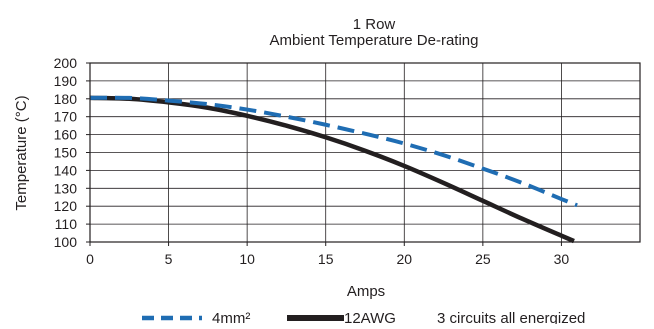 The image size is (654, 329). Describe the element at coordinates (66, 224) in the screenshot. I see `y-tick-label: 110` at that location.